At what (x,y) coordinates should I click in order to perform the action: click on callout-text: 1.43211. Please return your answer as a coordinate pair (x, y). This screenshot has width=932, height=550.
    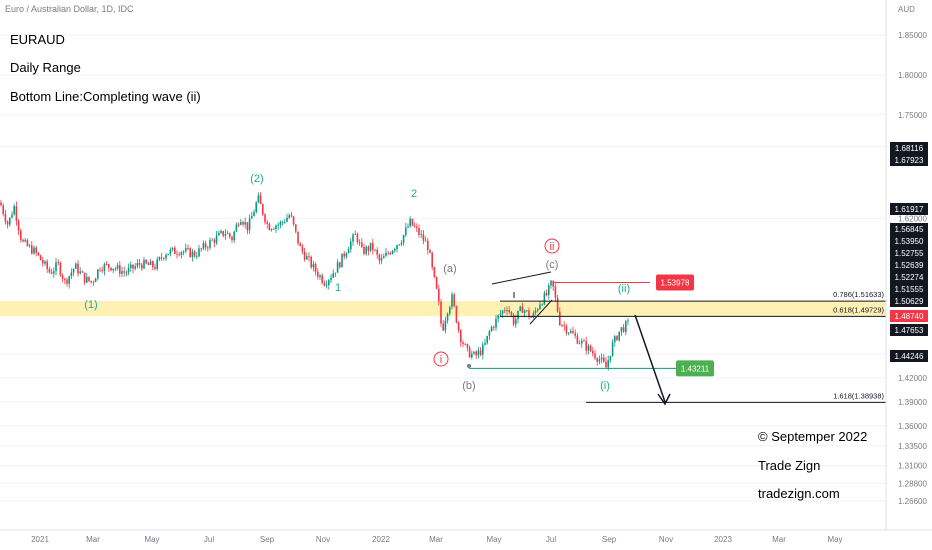
    Looking at the image, I should click on (695, 368).